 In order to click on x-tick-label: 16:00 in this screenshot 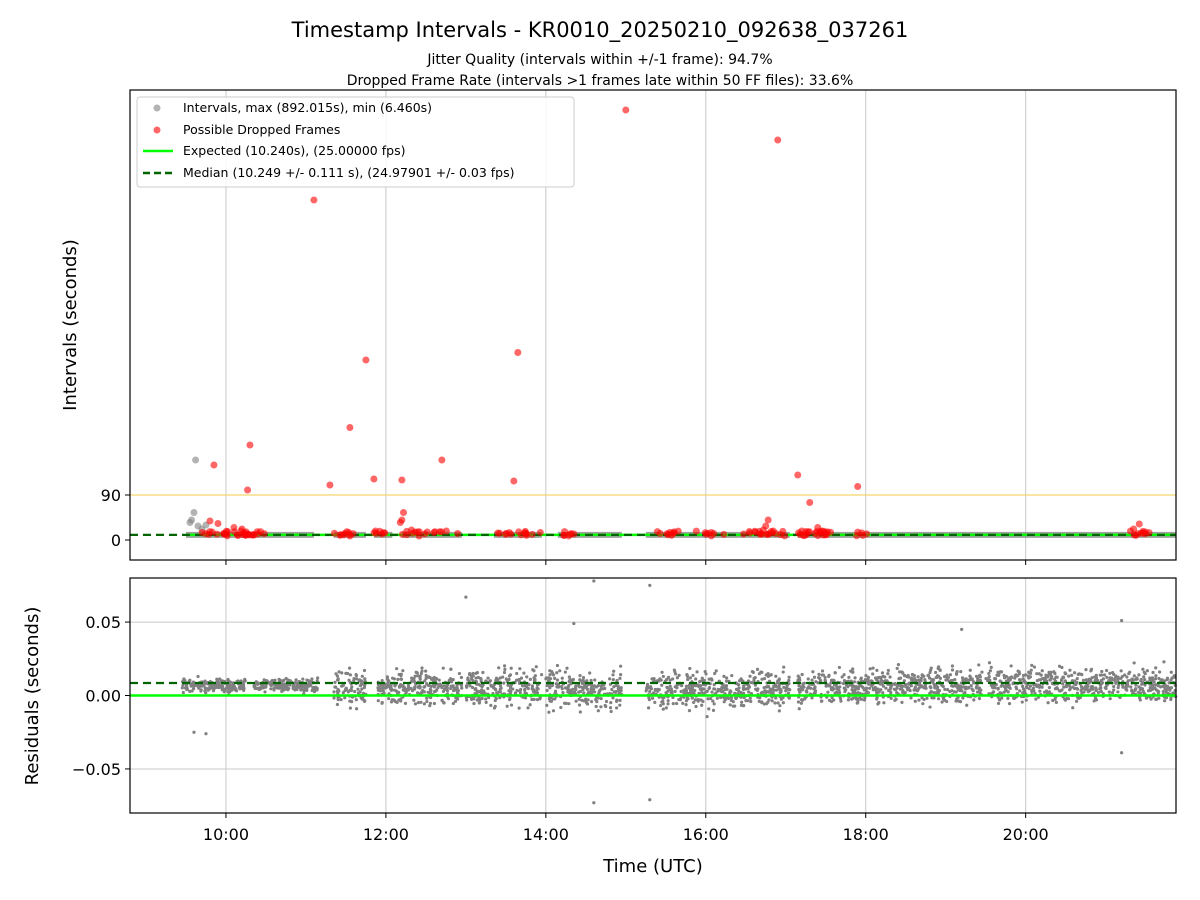, I will do `click(706, 834)`.